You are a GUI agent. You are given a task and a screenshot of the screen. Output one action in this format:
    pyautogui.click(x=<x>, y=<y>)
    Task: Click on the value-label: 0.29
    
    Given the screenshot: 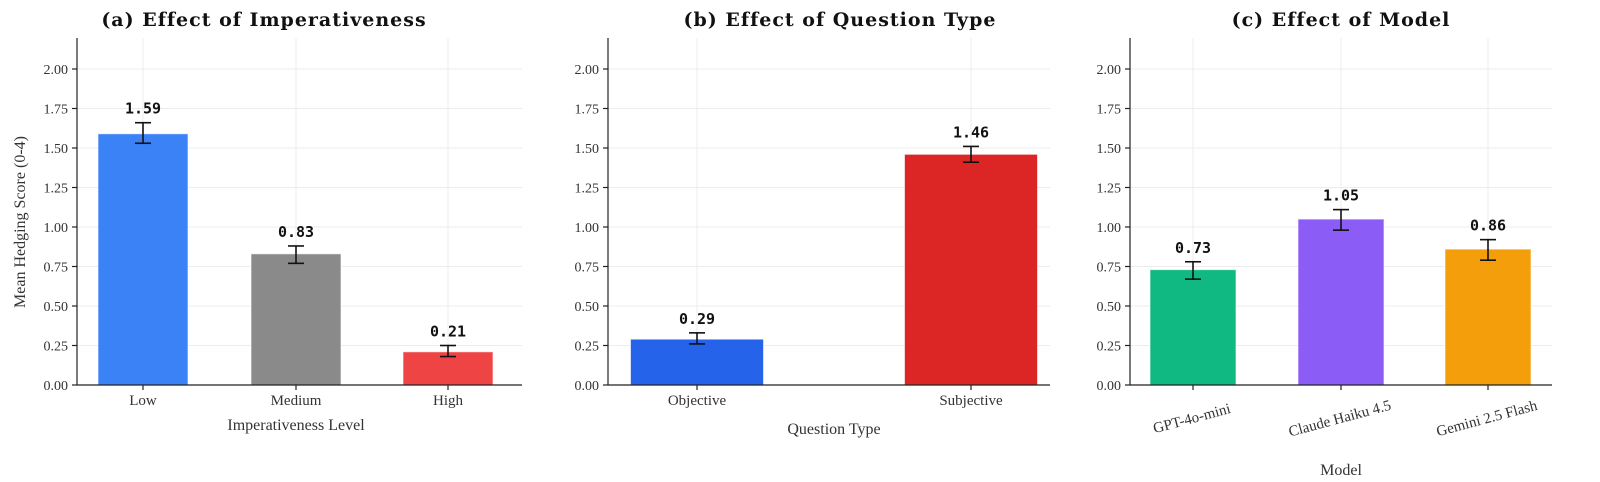 What is the action you would take?
    pyautogui.click(x=697, y=319)
    